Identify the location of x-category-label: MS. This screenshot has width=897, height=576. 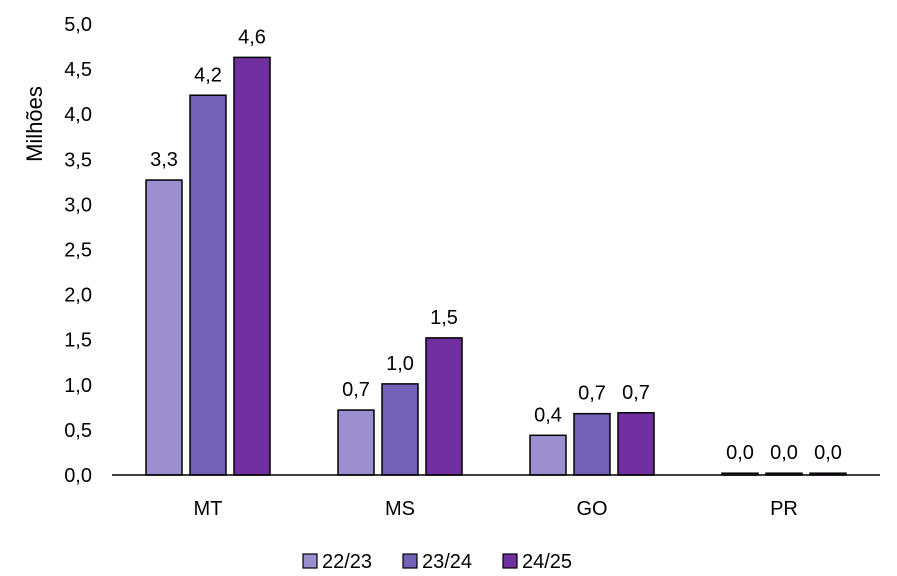
(400, 509).